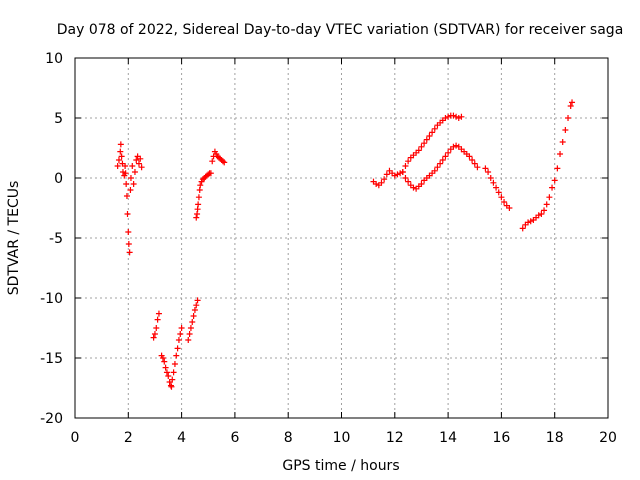 Image resolution: width=640 pixels, height=480 pixels. Describe the element at coordinates (448, 438) in the screenshot. I see `x-tick-label: 14` at that location.